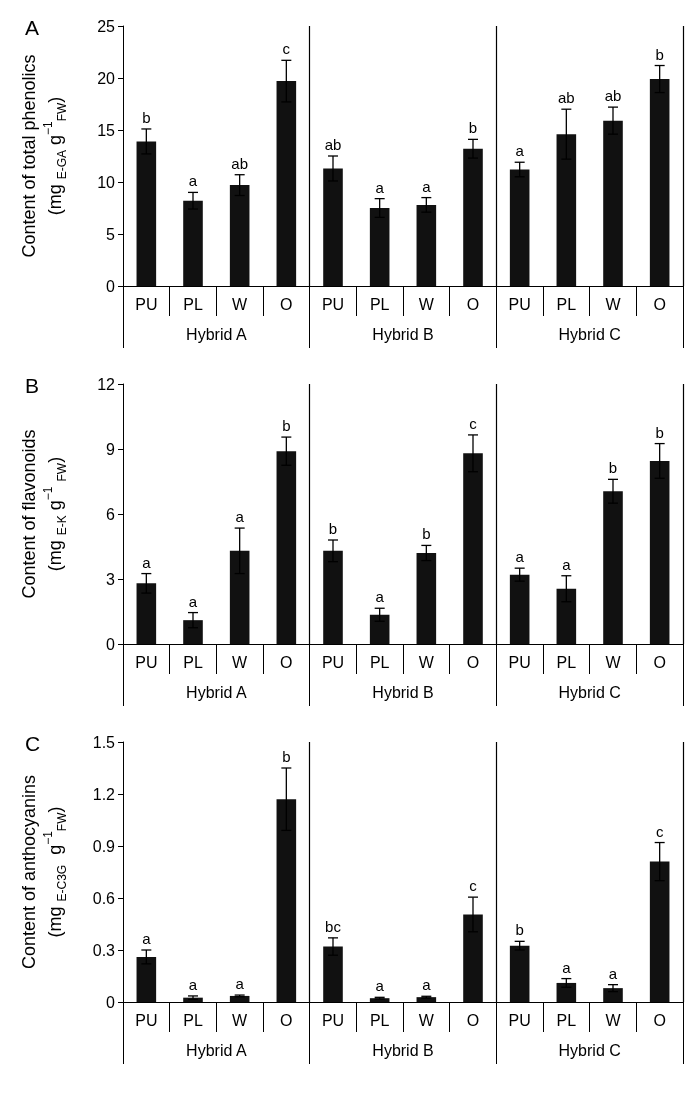 The height and width of the screenshot is (1096, 699). What do you see at coordinates (106, 78) in the screenshot?
I see `y-tick-label: 20` at bounding box center [106, 78].